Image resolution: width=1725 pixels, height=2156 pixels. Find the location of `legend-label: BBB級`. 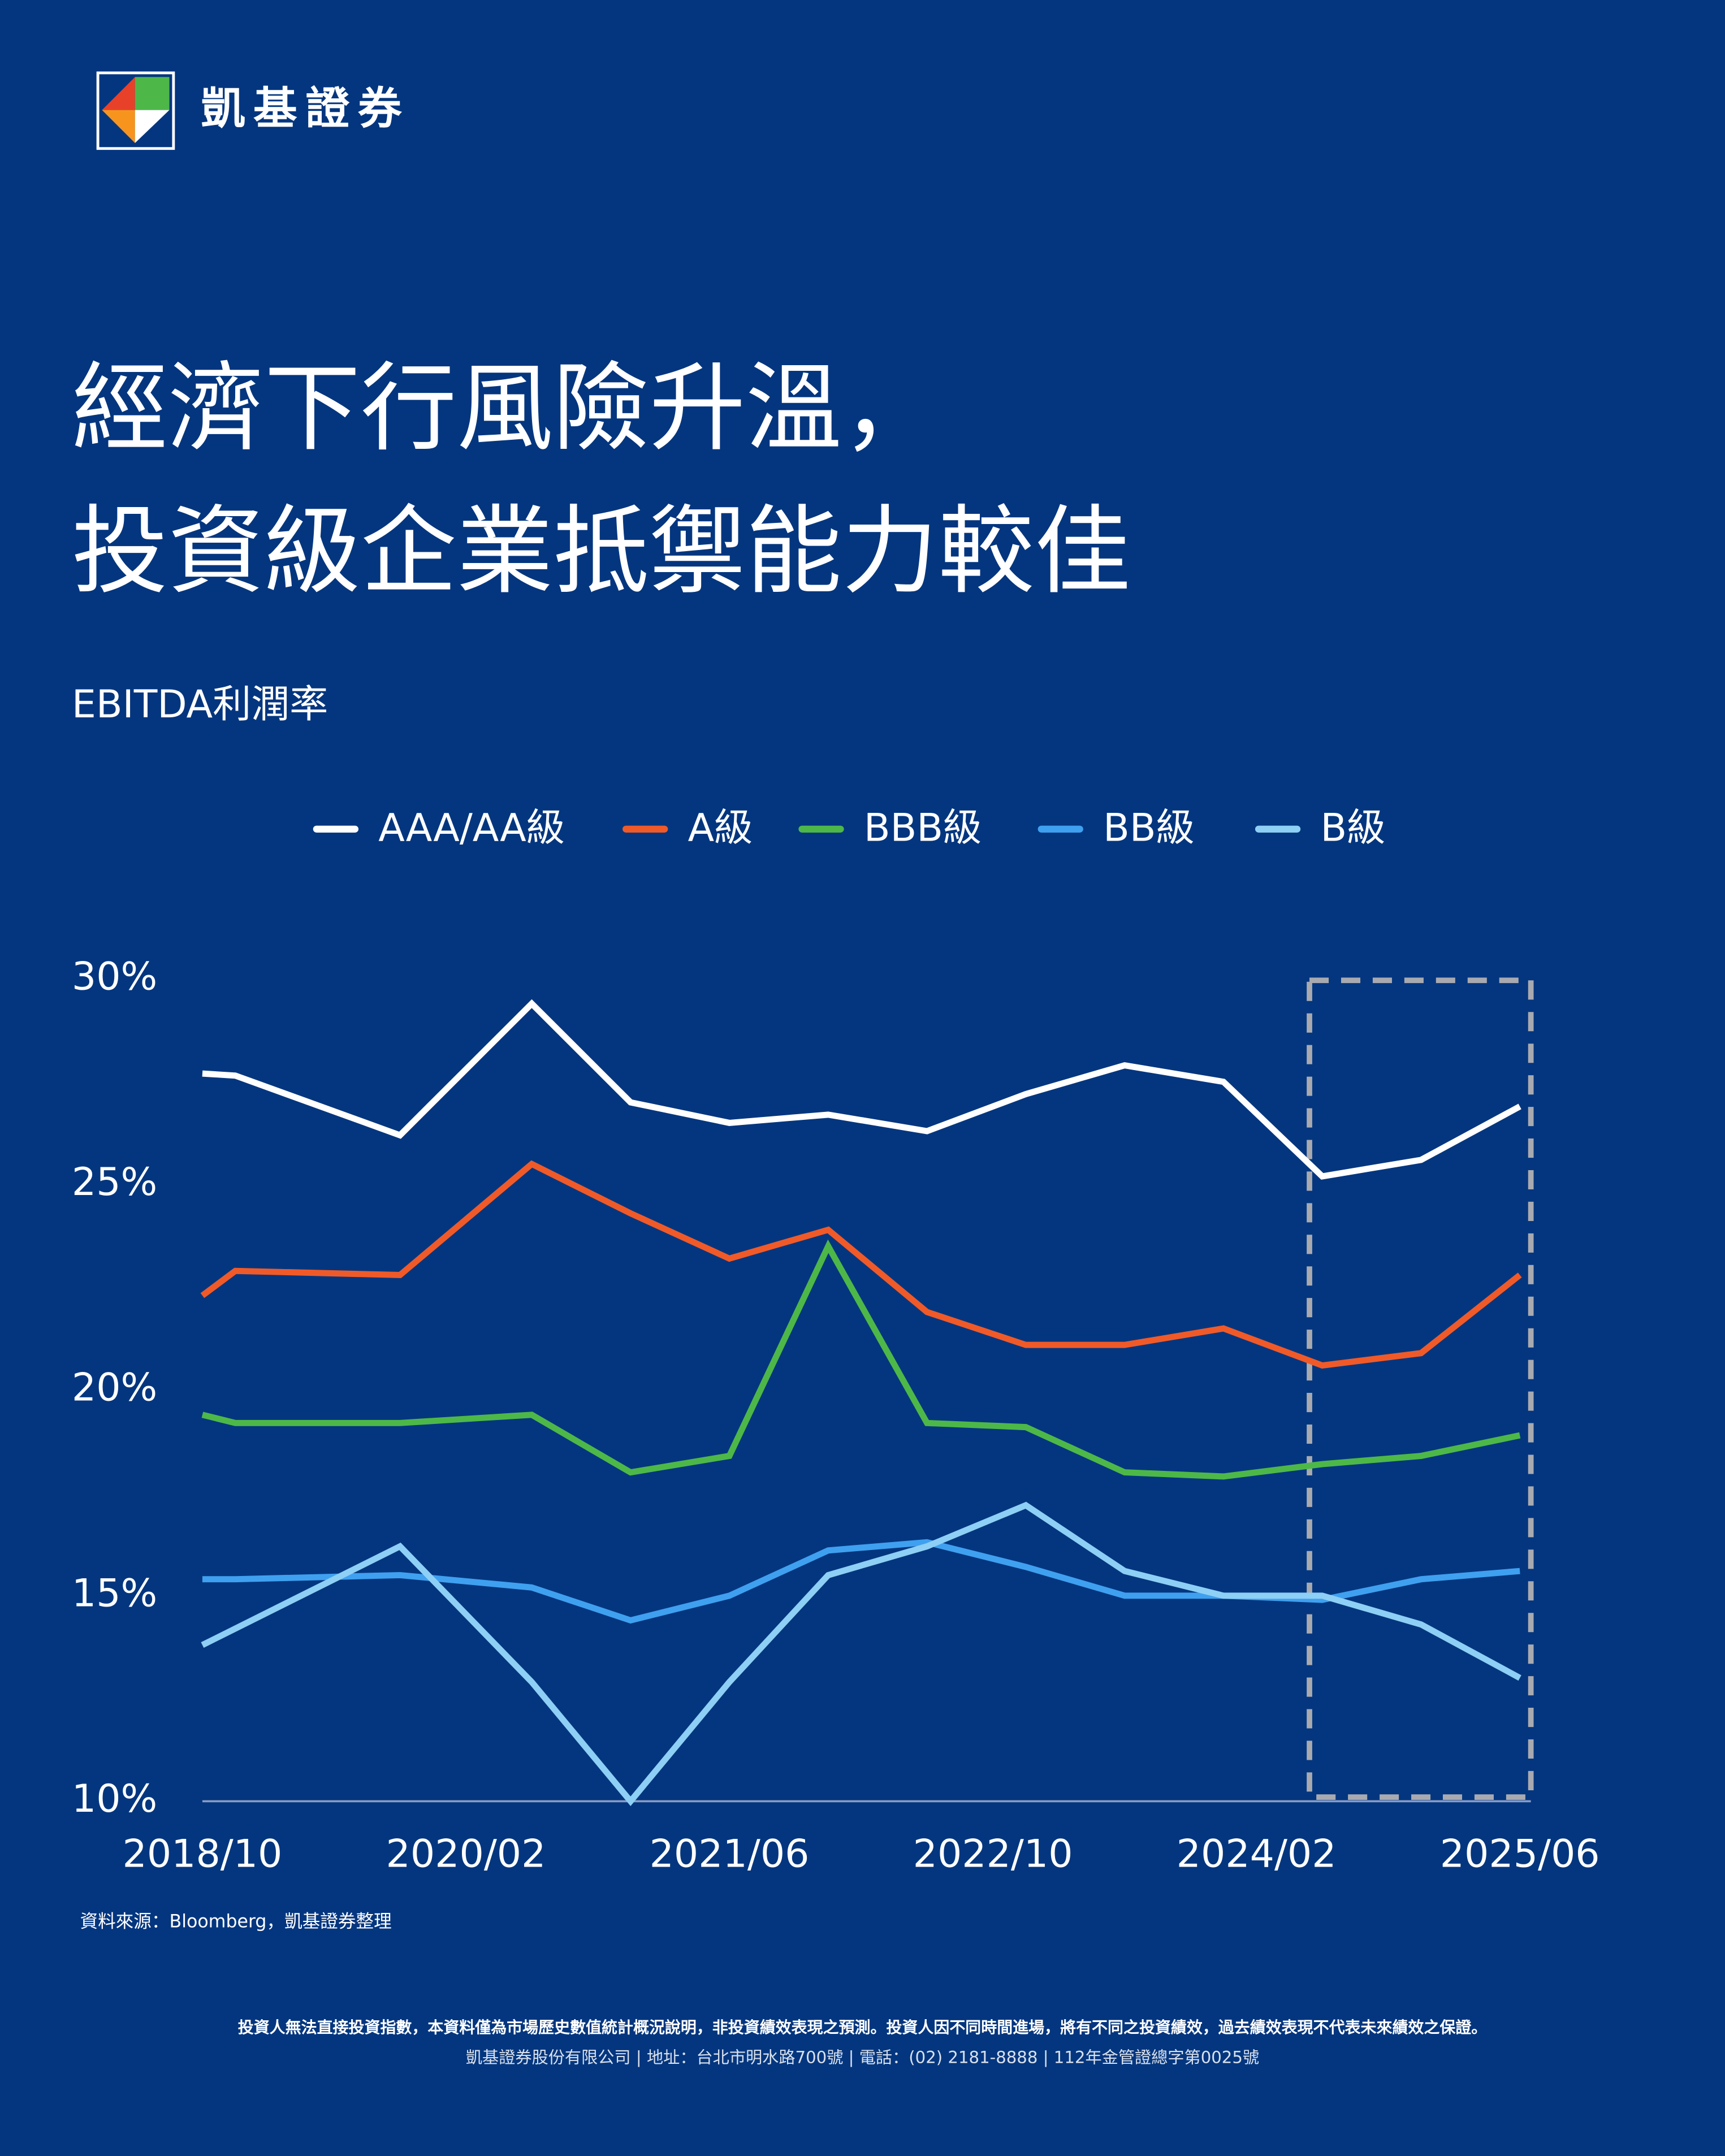

legend-label: BBB級 is located at coordinates (923, 828).